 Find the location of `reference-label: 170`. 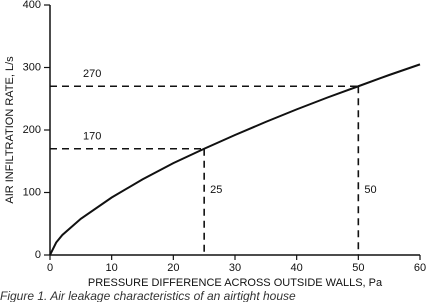

reference-label: 170 is located at coordinates (92, 137).